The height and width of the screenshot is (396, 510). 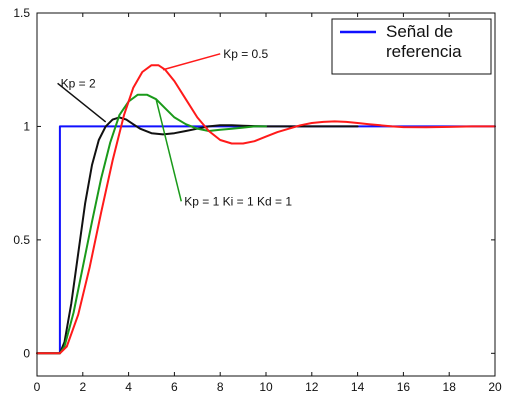 What do you see at coordinates (174, 387) in the screenshot?
I see `x-tick-label: 6` at bounding box center [174, 387].